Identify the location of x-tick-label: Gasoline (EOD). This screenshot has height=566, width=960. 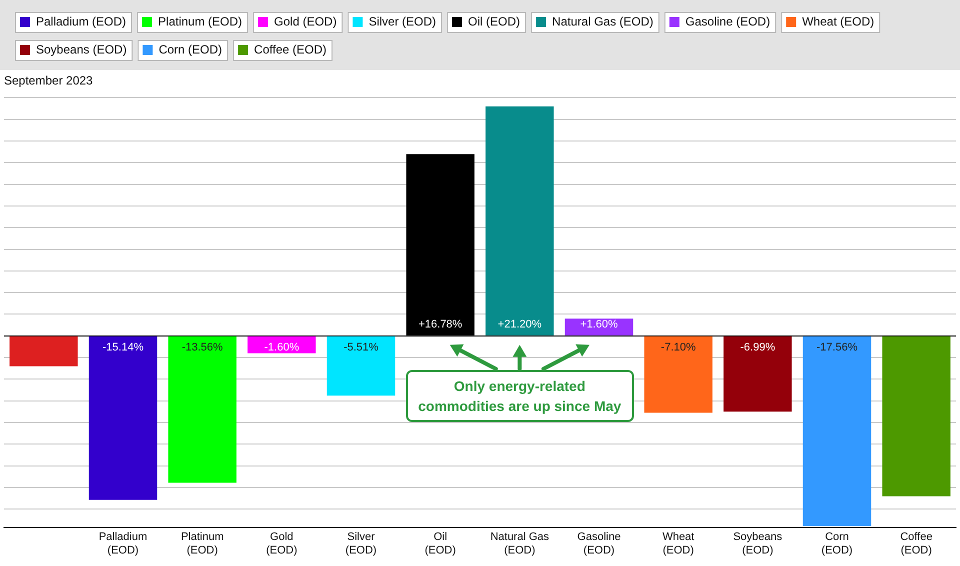
(599, 543).